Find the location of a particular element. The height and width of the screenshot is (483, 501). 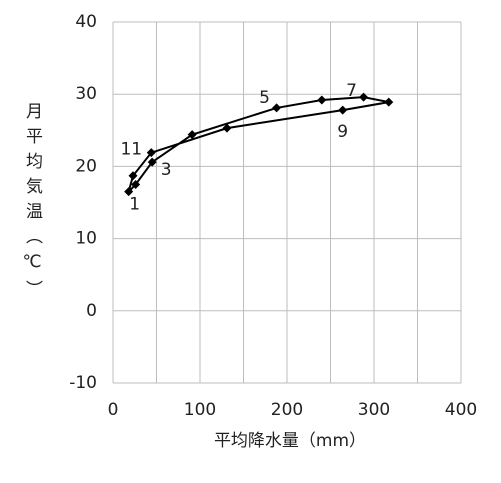

x-axis-title: 平均降水量（mm） is located at coordinates (290, 441).